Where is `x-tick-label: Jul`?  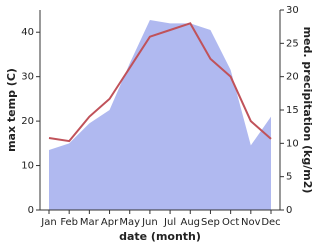
x-tick-label: Jul is located at coordinates (169, 222).